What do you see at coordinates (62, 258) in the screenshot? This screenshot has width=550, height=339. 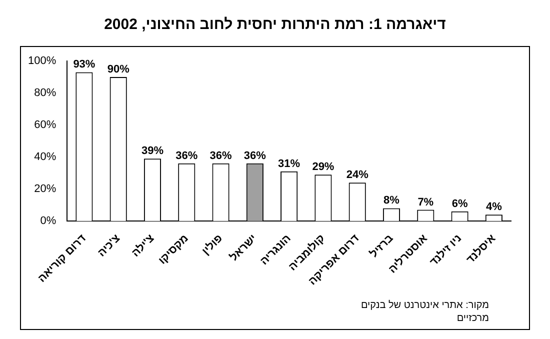 I see `x-tick-label: דרום קוריאה` at bounding box center [62, 258].